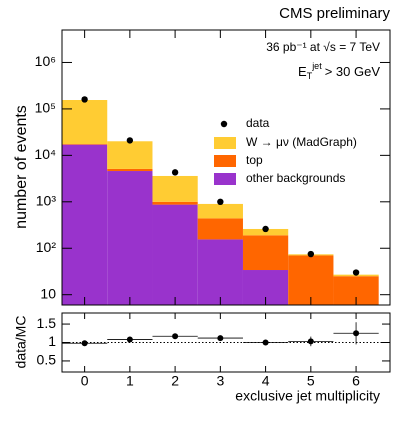 Image resolution: width=417 pixels, height=421 pixels. Describe the element at coordinates (45, 61) in the screenshot. I see `y-tick-label: 10⁶` at that location.